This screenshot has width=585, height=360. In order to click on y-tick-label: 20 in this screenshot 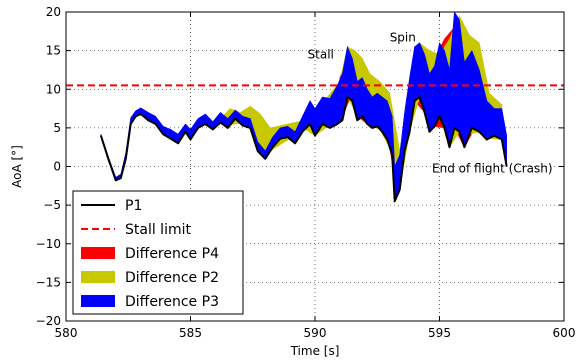, I will do `click(53, 12)`.